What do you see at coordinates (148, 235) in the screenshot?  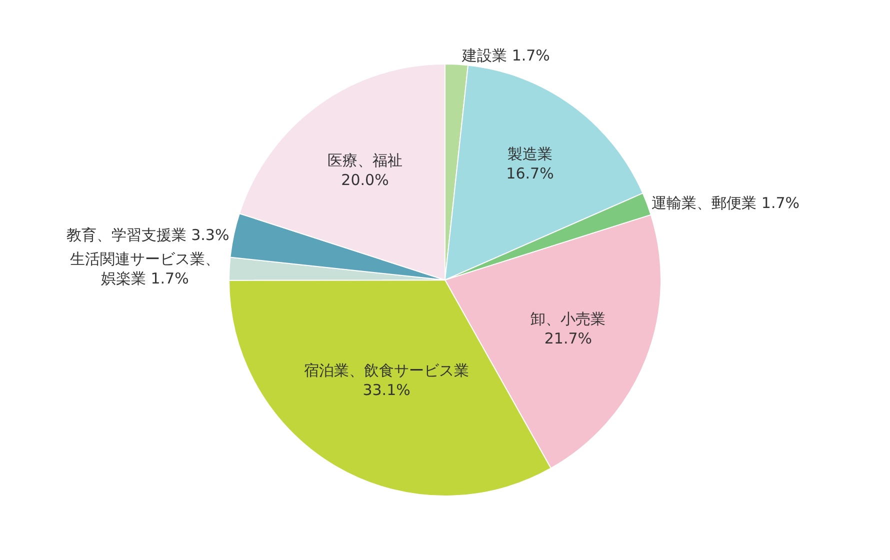 I see `slice-label: 教育、学習支援業 3.3%` at bounding box center [148, 235].